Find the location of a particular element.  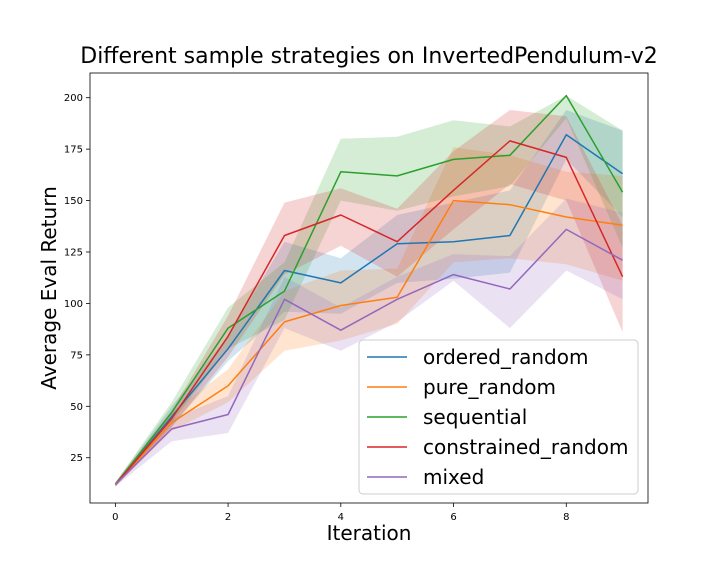

y-axis-label: Average Eval Return is located at coordinates (49, 288).